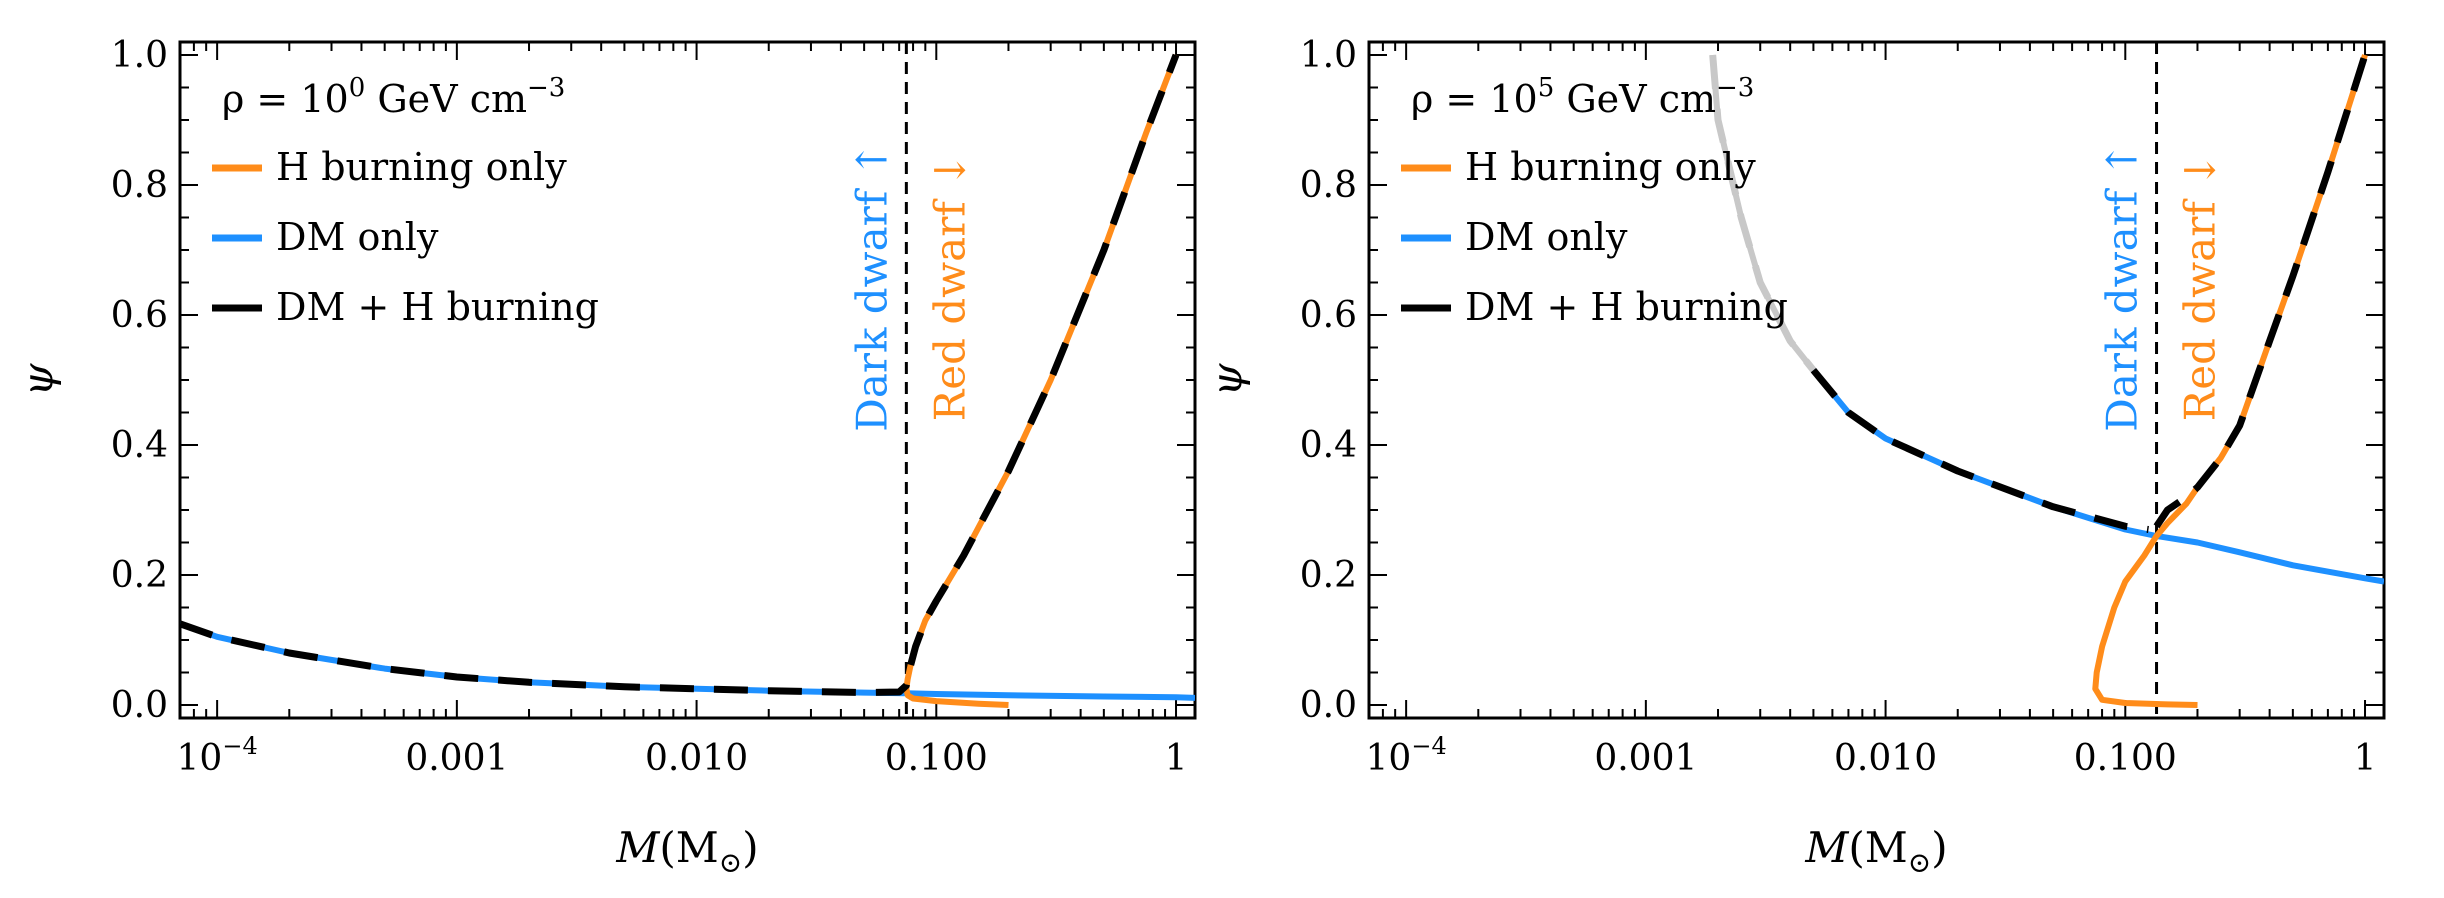 Image resolution: width=2444 pixels, height=898 pixels. What do you see at coordinates (357, 88) in the screenshot?
I see `density-exponent: 0` at bounding box center [357, 88].